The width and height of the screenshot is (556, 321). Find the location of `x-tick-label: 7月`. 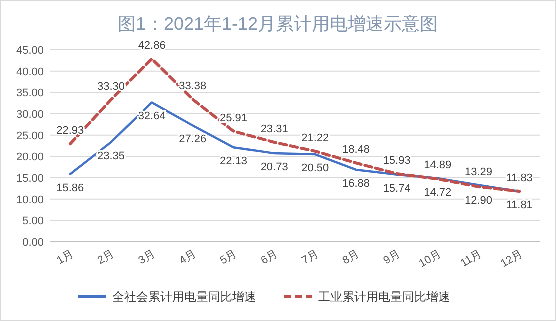

x-tick-label: 7月 is located at coordinates (310, 258).